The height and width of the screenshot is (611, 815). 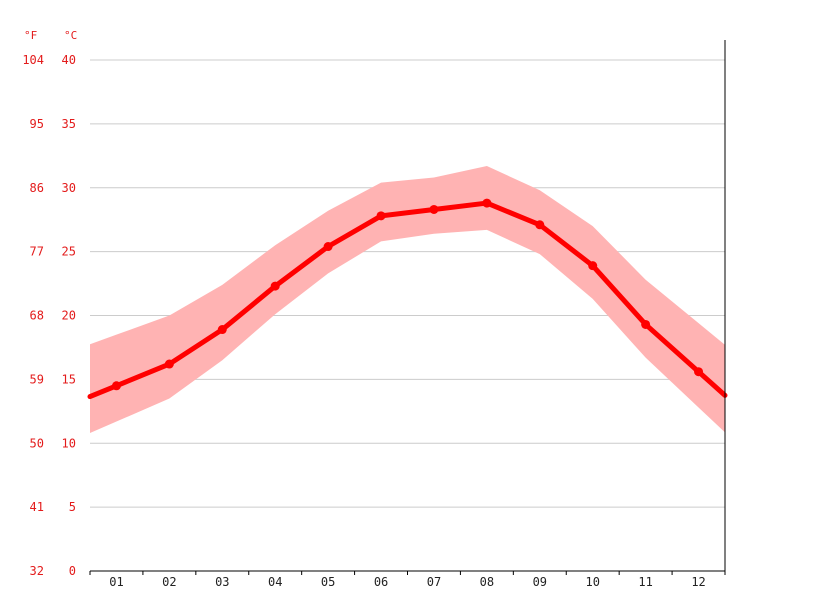 What do you see at coordinates (645, 582) in the screenshot?
I see `x-tick-label-11: 11` at bounding box center [645, 582].